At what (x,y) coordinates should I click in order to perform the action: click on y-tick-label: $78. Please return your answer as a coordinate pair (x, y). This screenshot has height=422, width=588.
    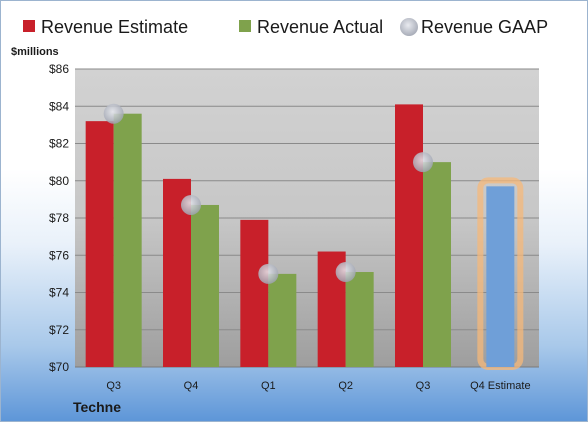
    Looking at the image, I should click on (59, 218).